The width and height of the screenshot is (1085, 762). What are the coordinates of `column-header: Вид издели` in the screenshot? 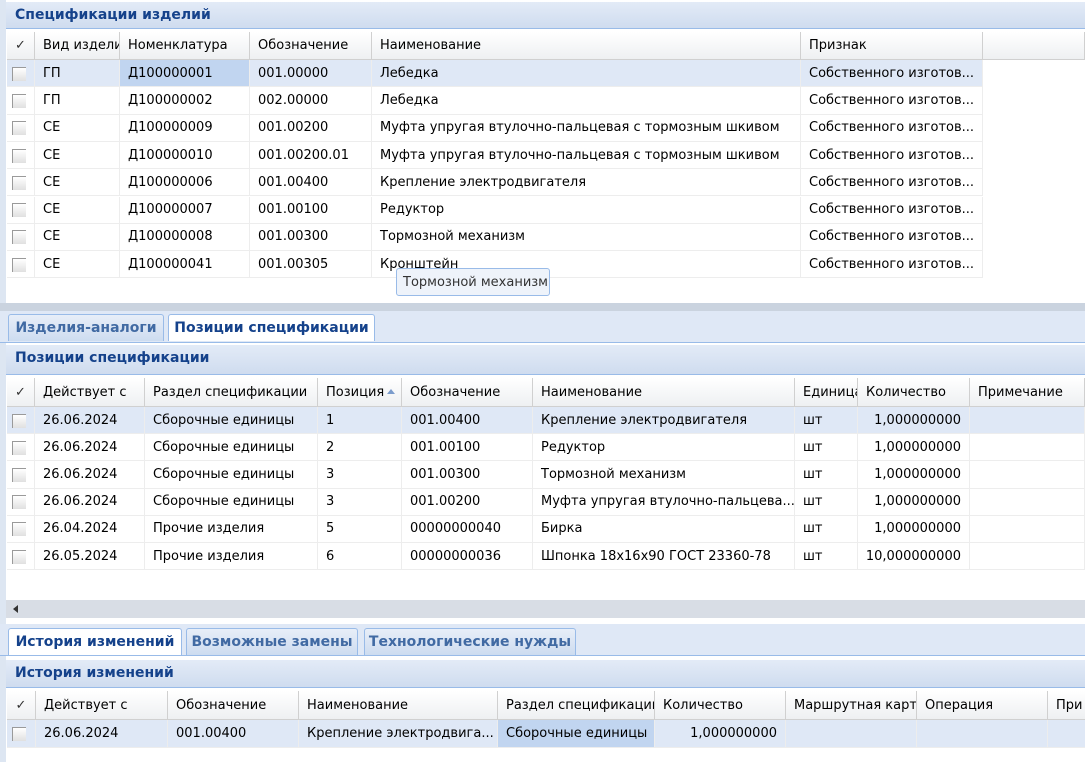 It's located at (77, 46).